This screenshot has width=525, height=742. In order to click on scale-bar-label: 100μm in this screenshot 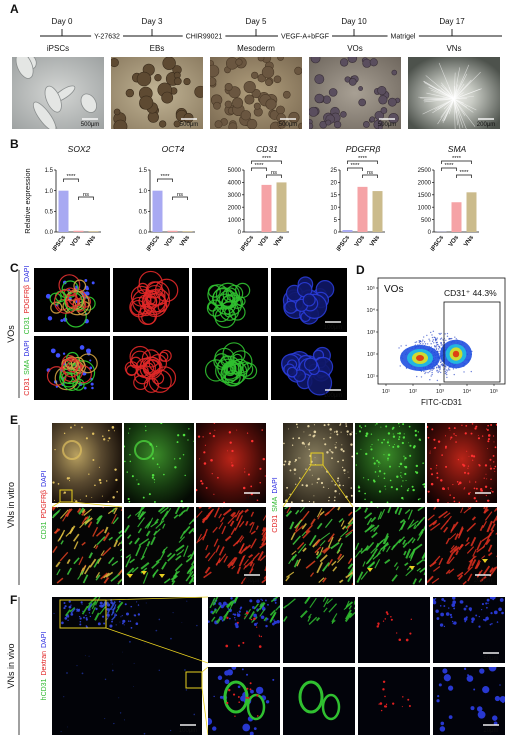, I will do `click(333, 396)`.